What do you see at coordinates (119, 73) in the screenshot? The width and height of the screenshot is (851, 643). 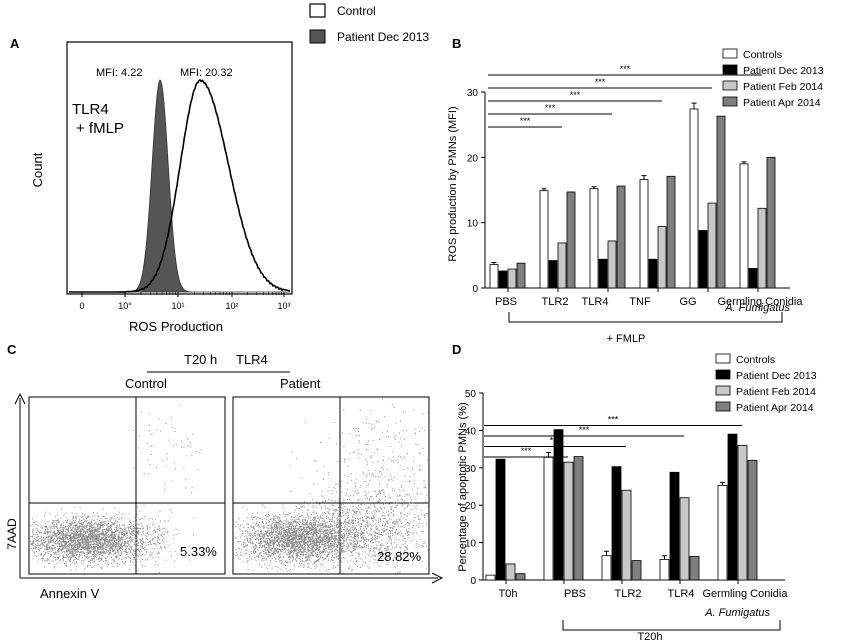 I see `mfi-annotation-patient: MFI: 4.22` at bounding box center [119, 73].